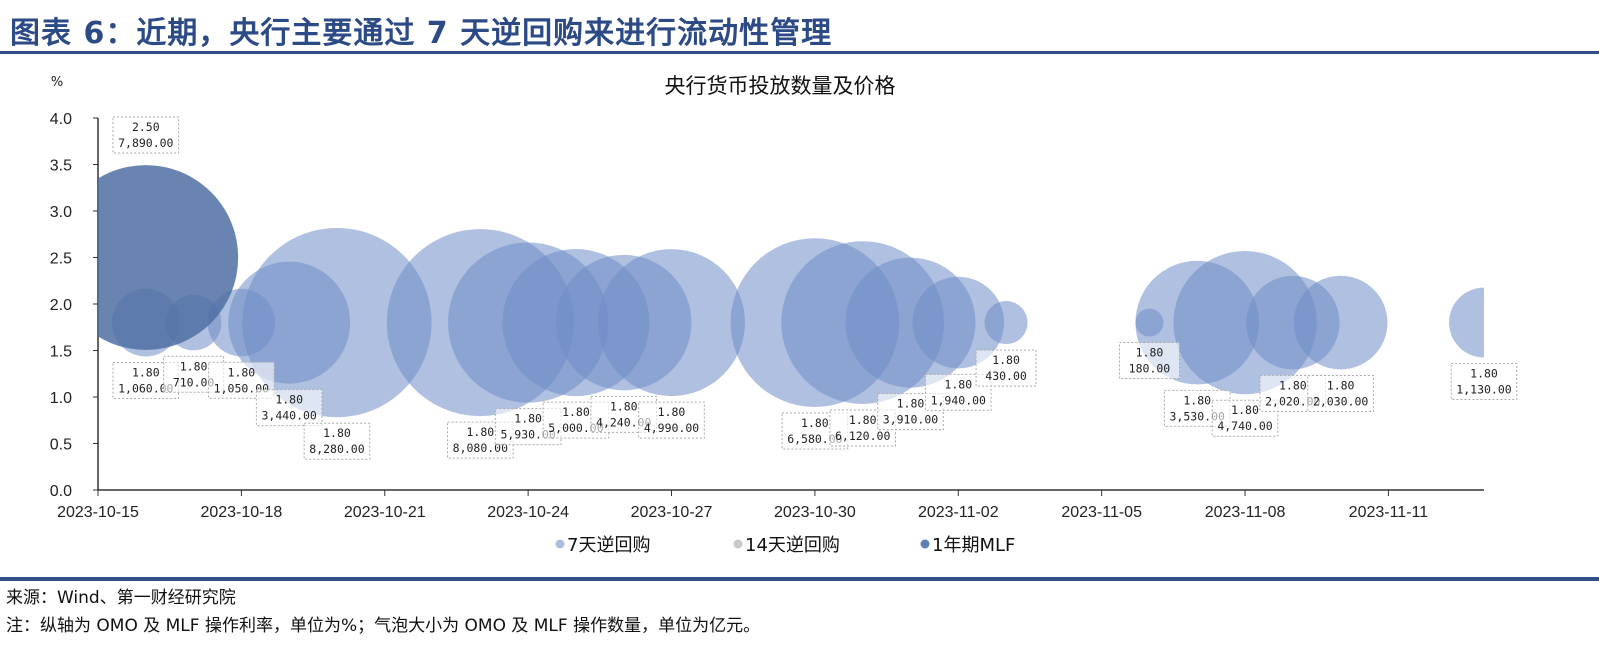  Describe the element at coordinates (1150, 369) in the screenshot. I see `data-label-amount: 180.00` at that location.